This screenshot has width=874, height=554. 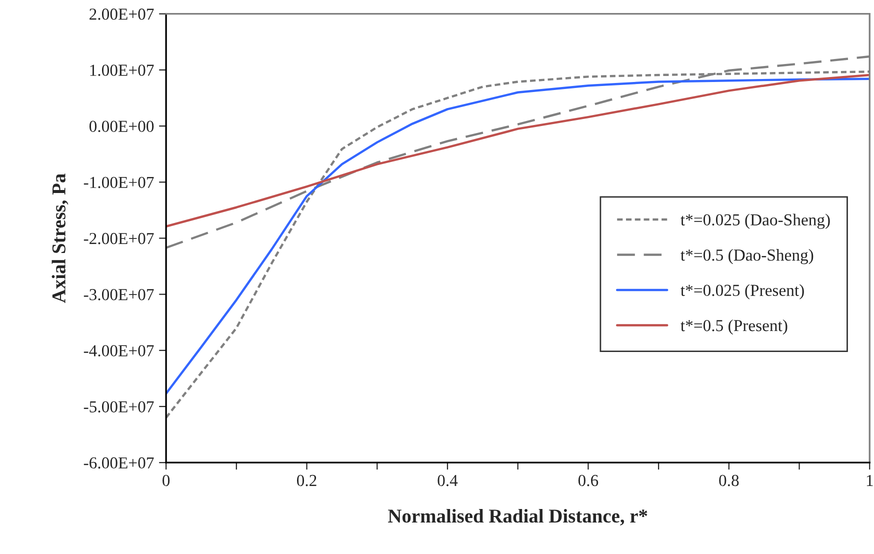 What do you see at coordinates (119, 350) in the screenshot?
I see `y-tick-label: -4.00E+07` at bounding box center [119, 350].